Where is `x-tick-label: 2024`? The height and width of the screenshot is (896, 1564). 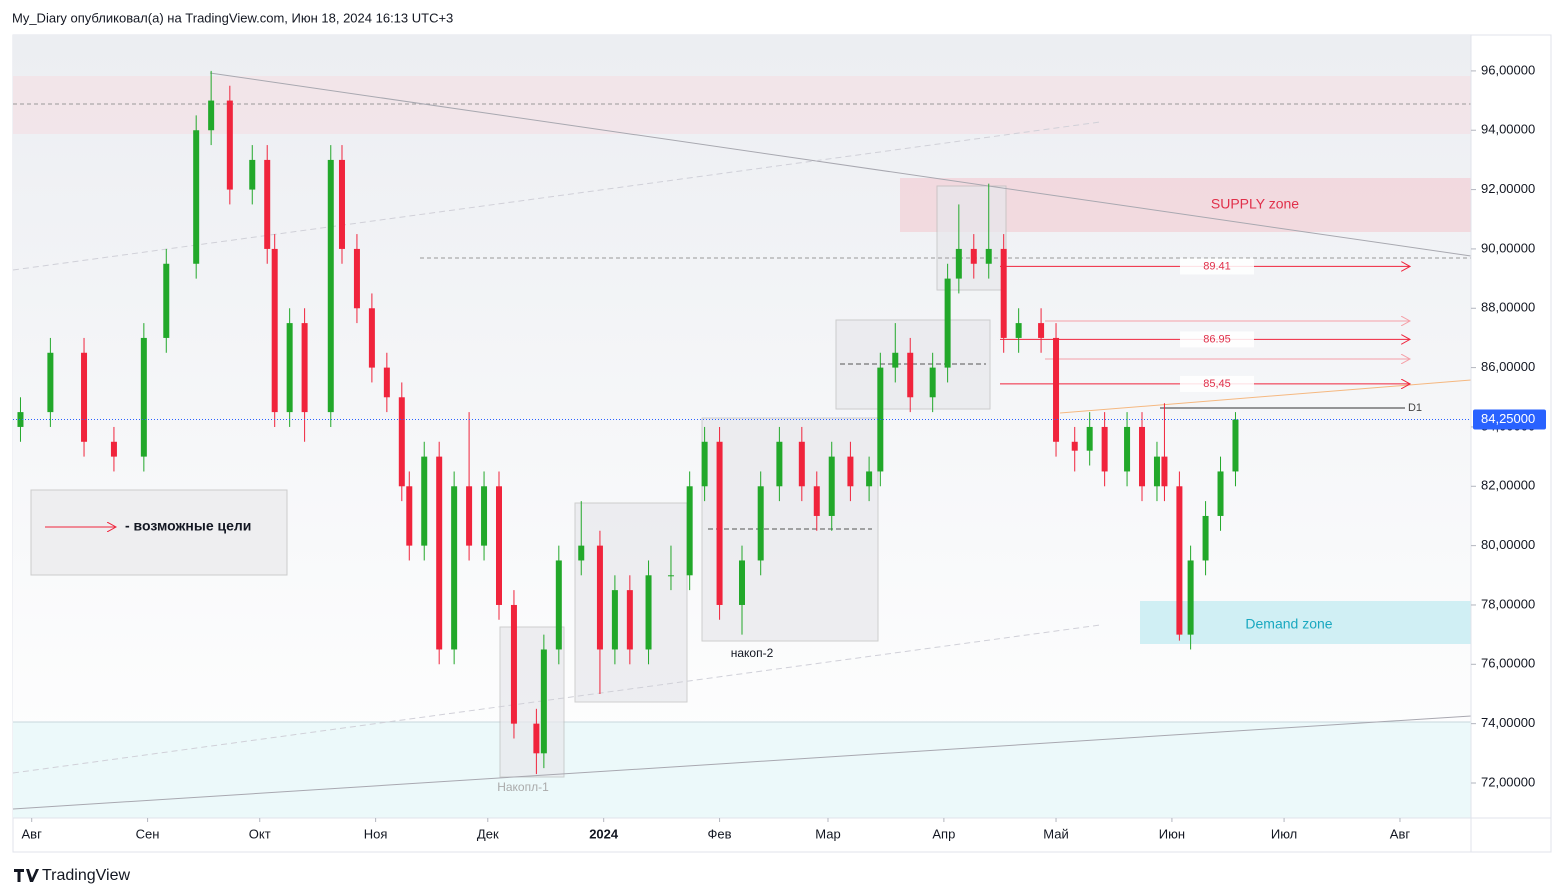
x-tick-label: 2024 is located at coordinates (604, 833).